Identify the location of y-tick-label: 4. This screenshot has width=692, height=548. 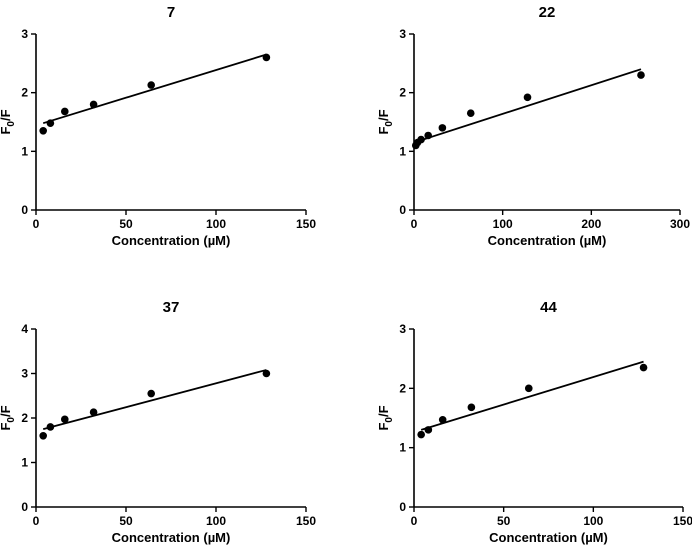
(24, 329).